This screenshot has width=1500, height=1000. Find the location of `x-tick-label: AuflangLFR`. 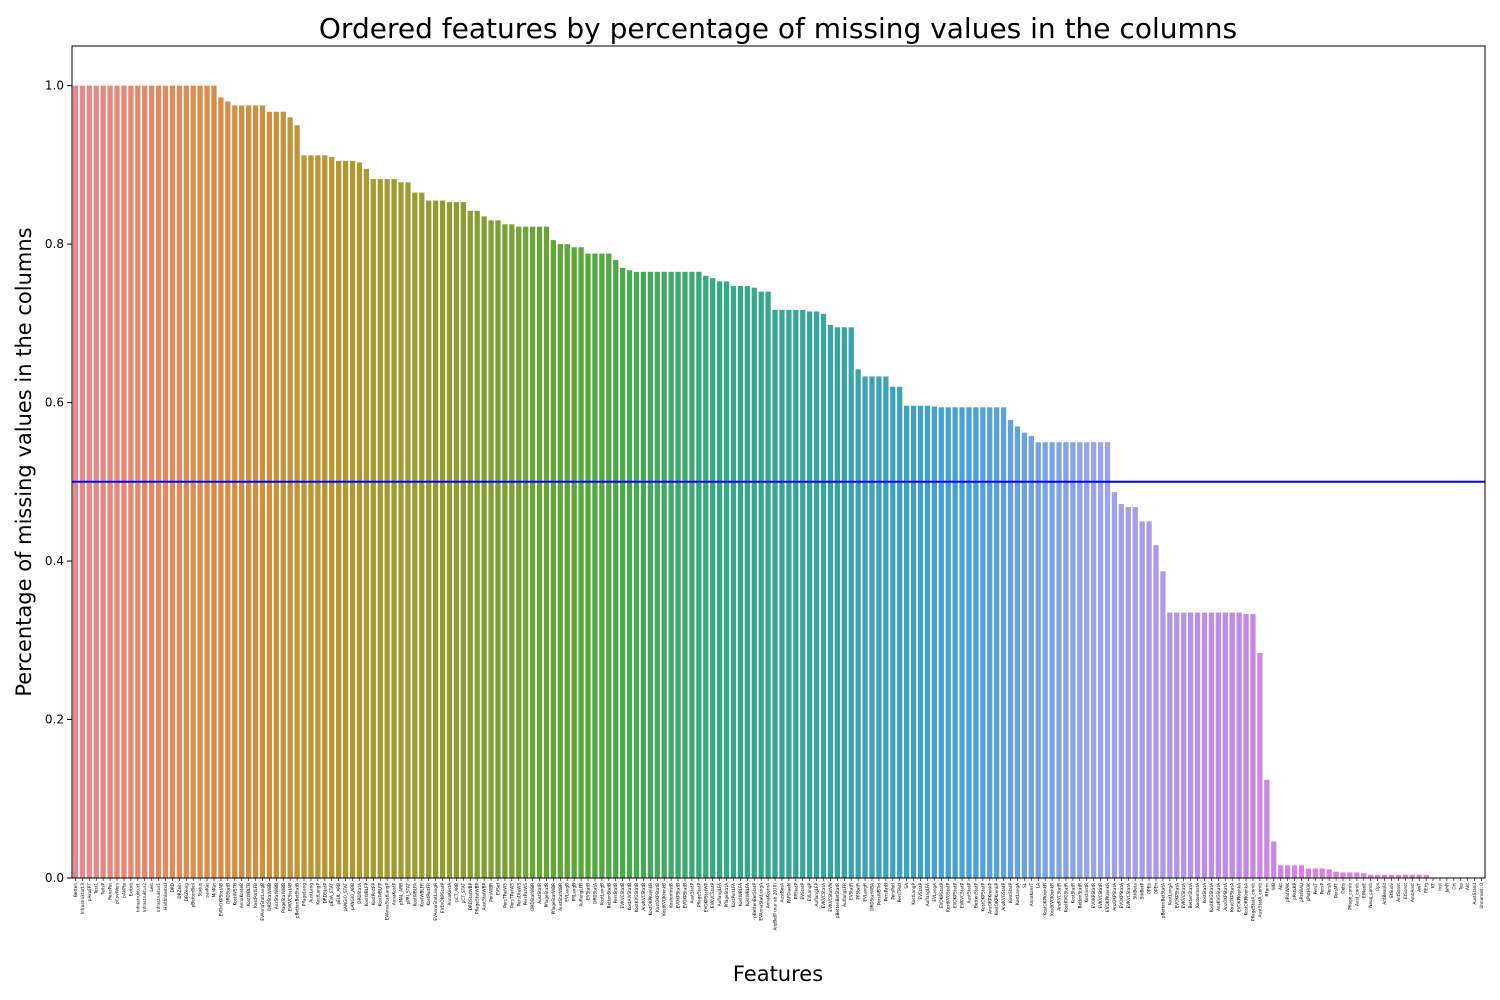

x-tick-label: AuflangLFR is located at coordinates (844, 895).